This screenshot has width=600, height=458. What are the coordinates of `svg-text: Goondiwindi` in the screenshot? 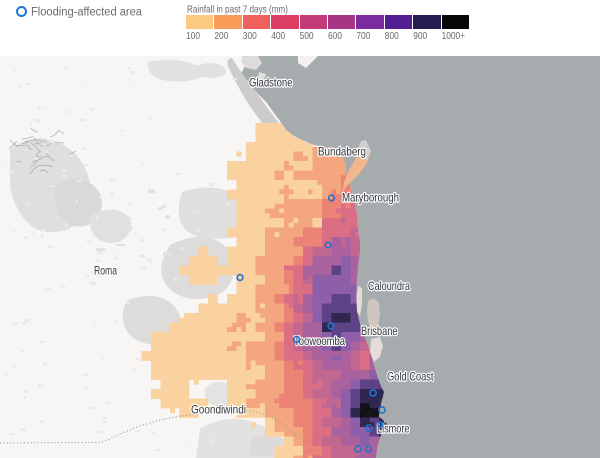 It's located at (218, 410).